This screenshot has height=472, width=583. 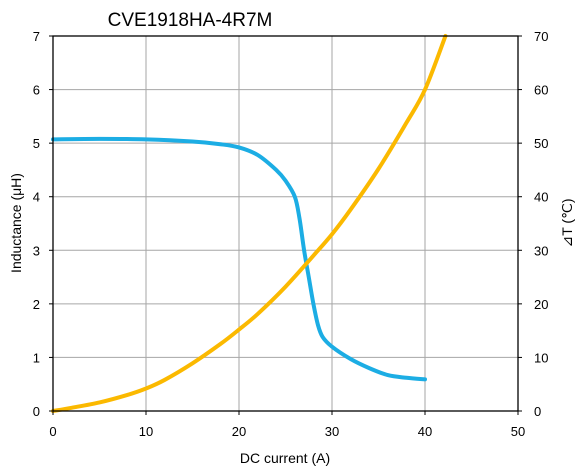 What do you see at coordinates (541, 90) in the screenshot?
I see `y2-tick-label: 60` at bounding box center [541, 90].